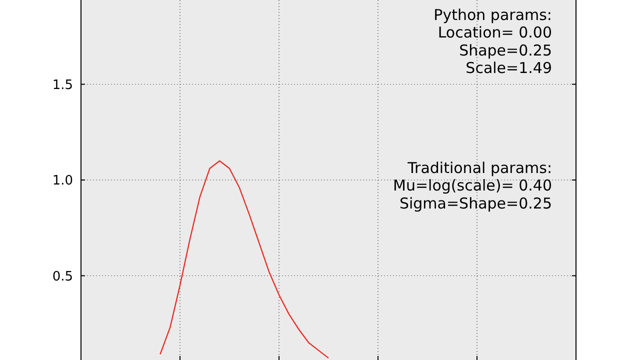 This screenshot has height=360, width=640. Describe the element at coordinates (62, 276) in the screenshot. I see `y-tick-label: 0.5` at that location.